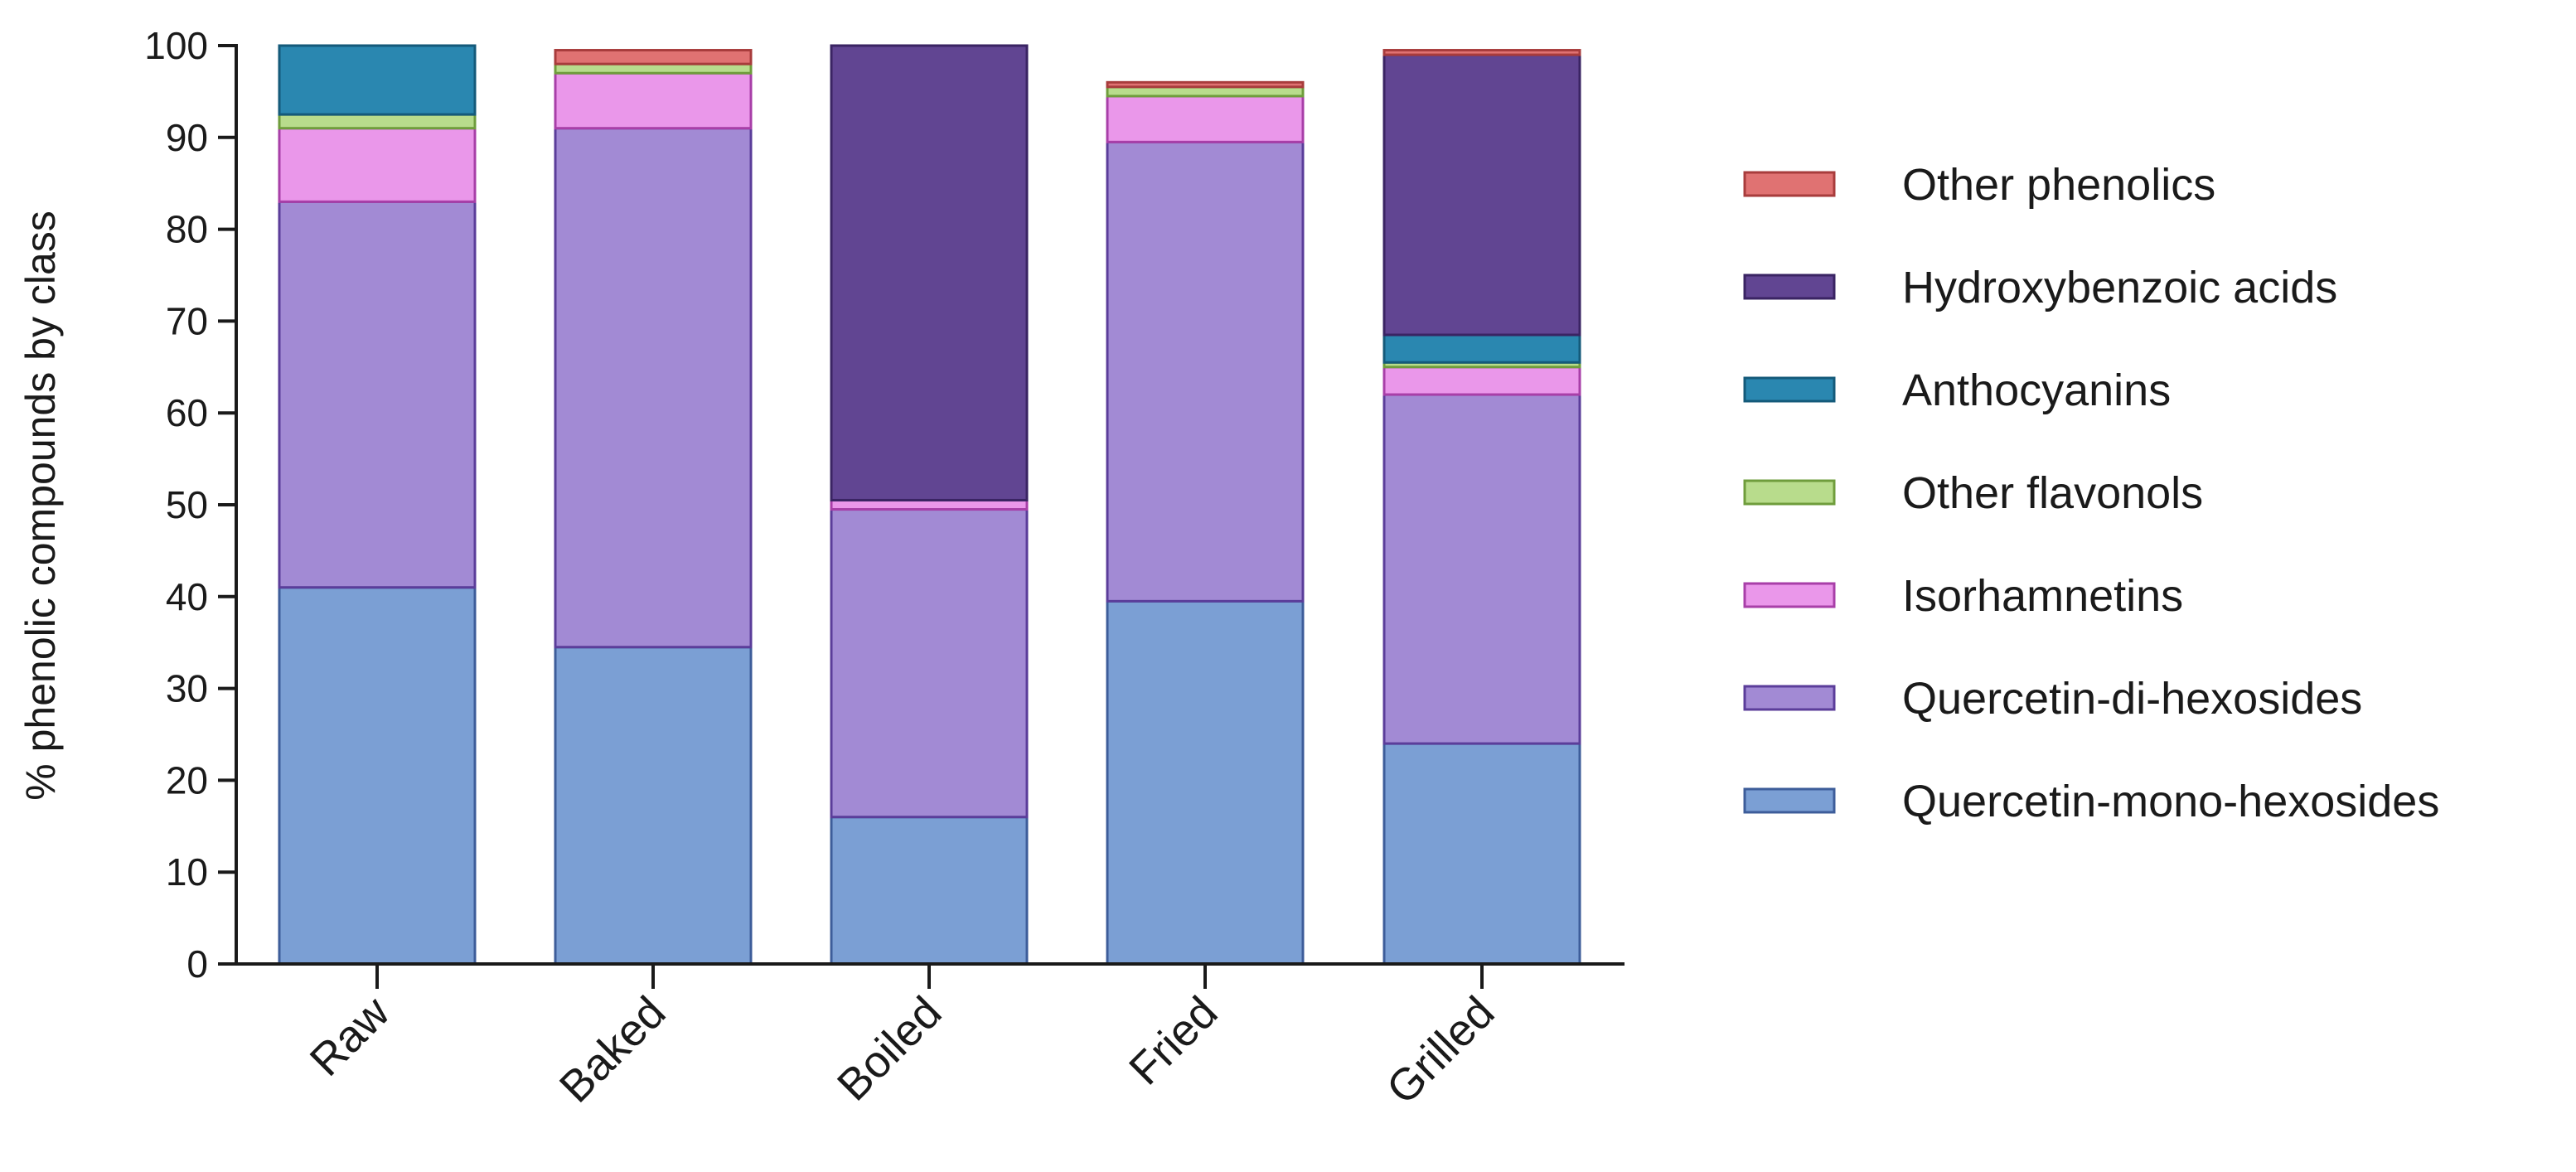 This screenshot has width=2576, height=1172. What do you see at coordinates (1205, 119) in the screenshot?
I see `bar-segment-fried-isorhamnetins` at bounding box center [1205, 119].